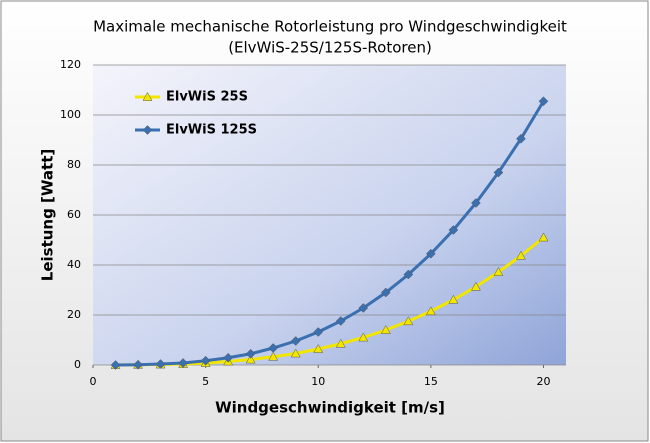  What do you see at coordinates (70, 64) in the screenshot?
I see `y-tick-label: 120` at bounding box center [70, 64].